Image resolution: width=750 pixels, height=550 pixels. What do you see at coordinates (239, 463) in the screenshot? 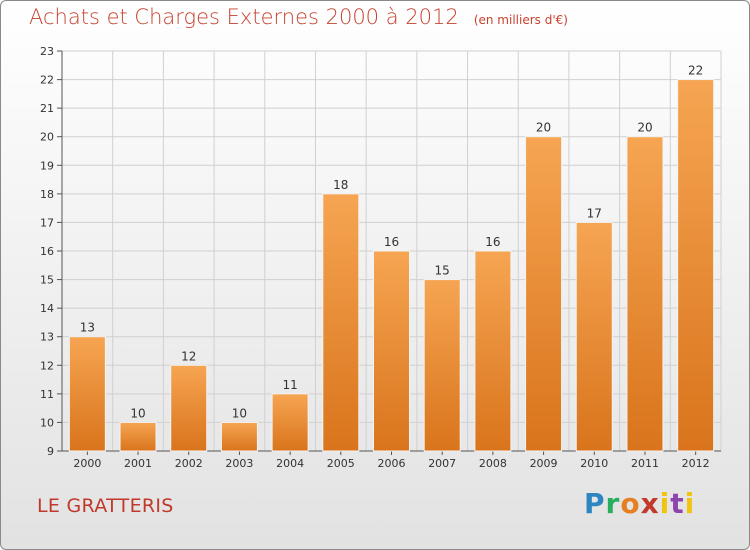
I see `x-tick-label: 2003` at bounding box center [239, 463].